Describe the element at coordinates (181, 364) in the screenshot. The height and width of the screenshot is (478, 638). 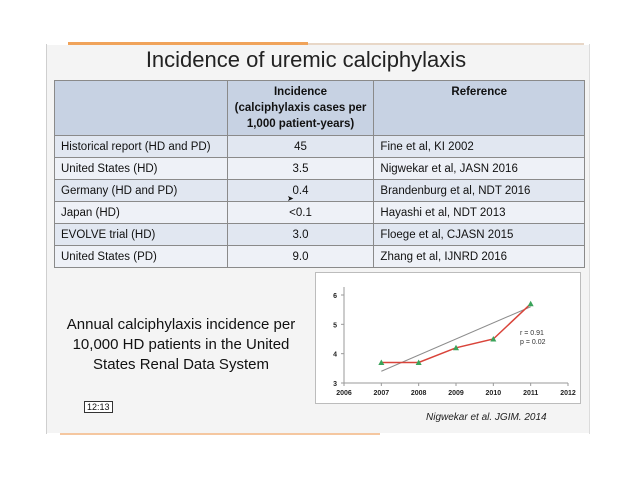
I see `caption-line-3: States Renal Data System` at that location.